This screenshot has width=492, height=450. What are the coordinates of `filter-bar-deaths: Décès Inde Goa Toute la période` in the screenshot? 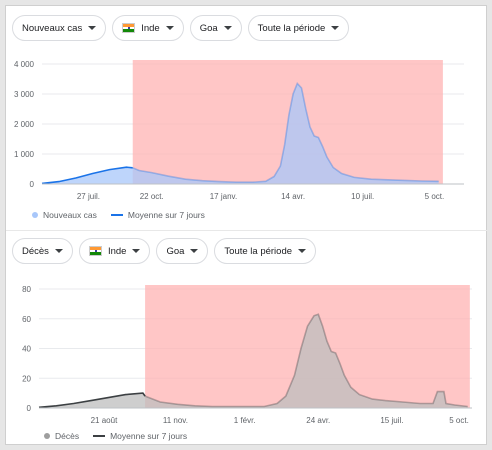 It's located at (164, 251).